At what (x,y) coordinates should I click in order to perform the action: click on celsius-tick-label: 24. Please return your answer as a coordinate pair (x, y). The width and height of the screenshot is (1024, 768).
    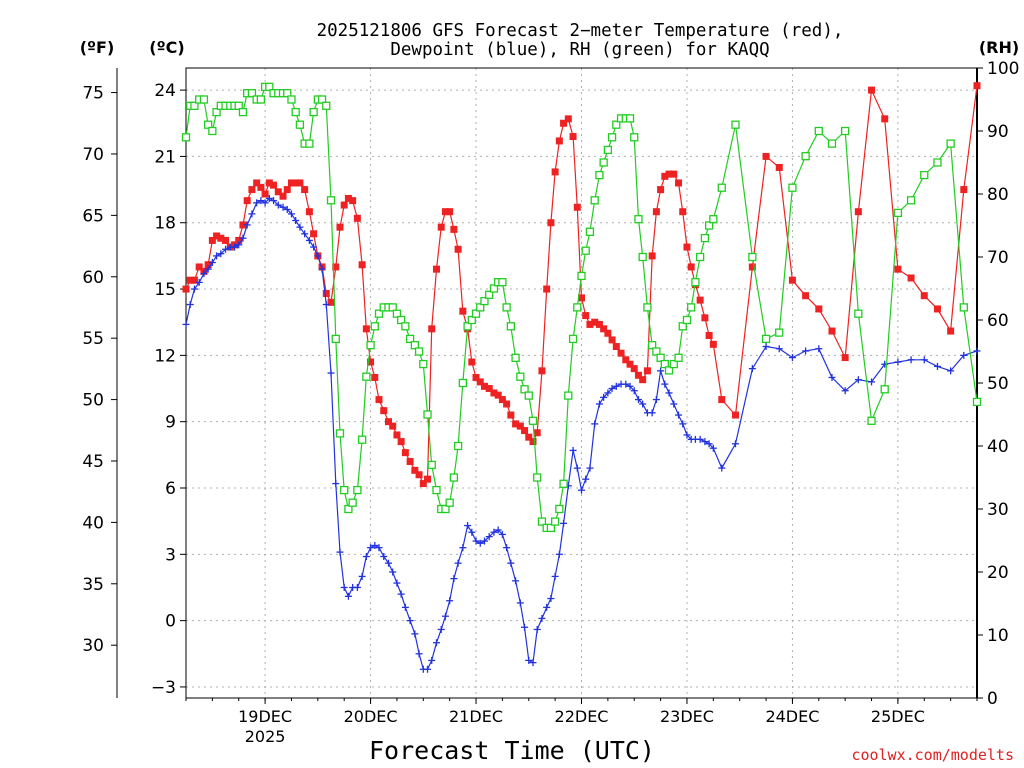
    Looking at the image, I should click on (165, 91).